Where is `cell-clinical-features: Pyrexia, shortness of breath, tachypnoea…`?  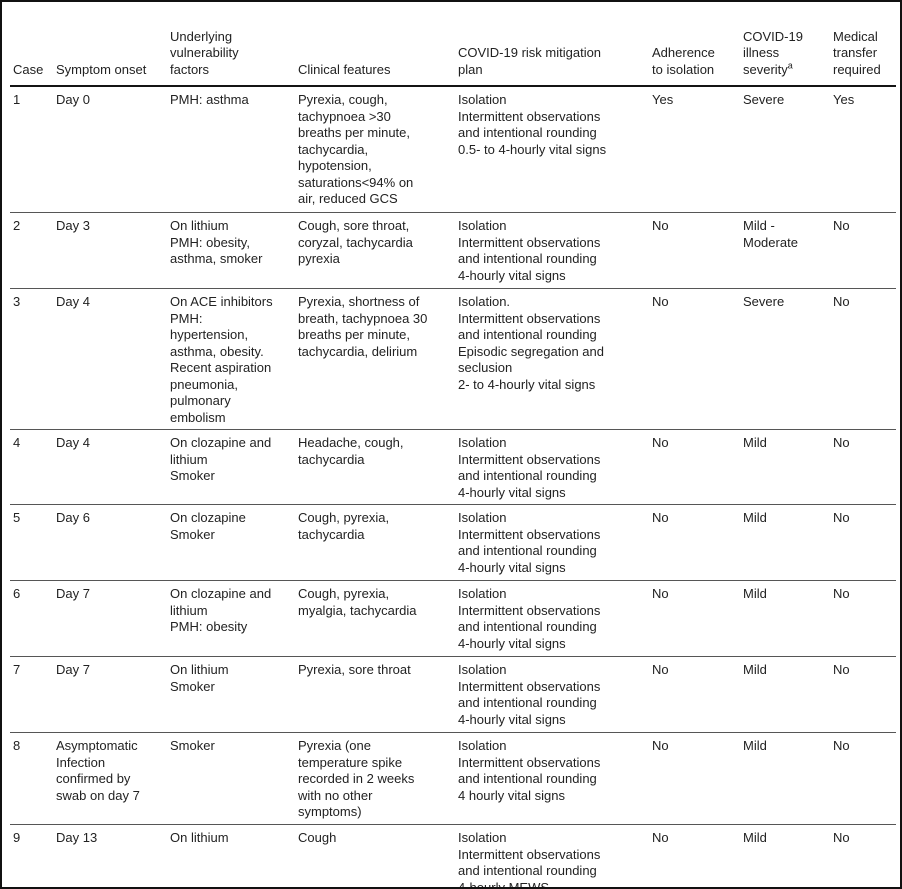
cell-clinical-features: Pyrexia, shortness of breath, tachypnoea… is located at coordinates (378, 359).